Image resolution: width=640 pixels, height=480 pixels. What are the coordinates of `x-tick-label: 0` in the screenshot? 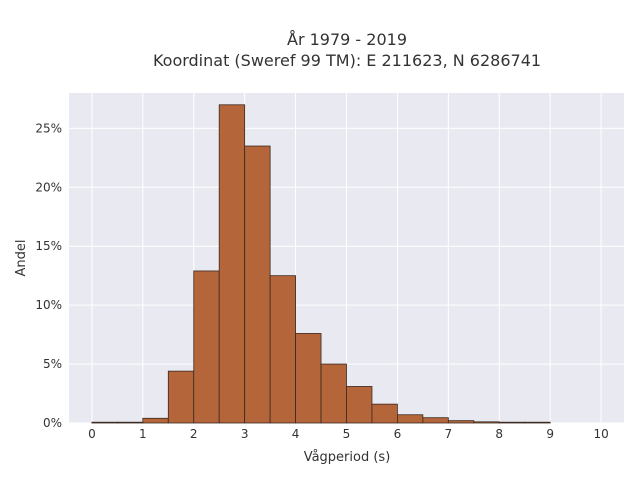 It's located at (92, 434).